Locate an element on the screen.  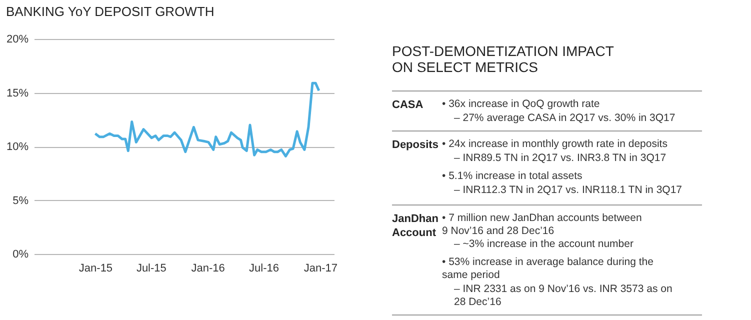
x-tick-label: Jul-15 is located at coordinates (151, 268).